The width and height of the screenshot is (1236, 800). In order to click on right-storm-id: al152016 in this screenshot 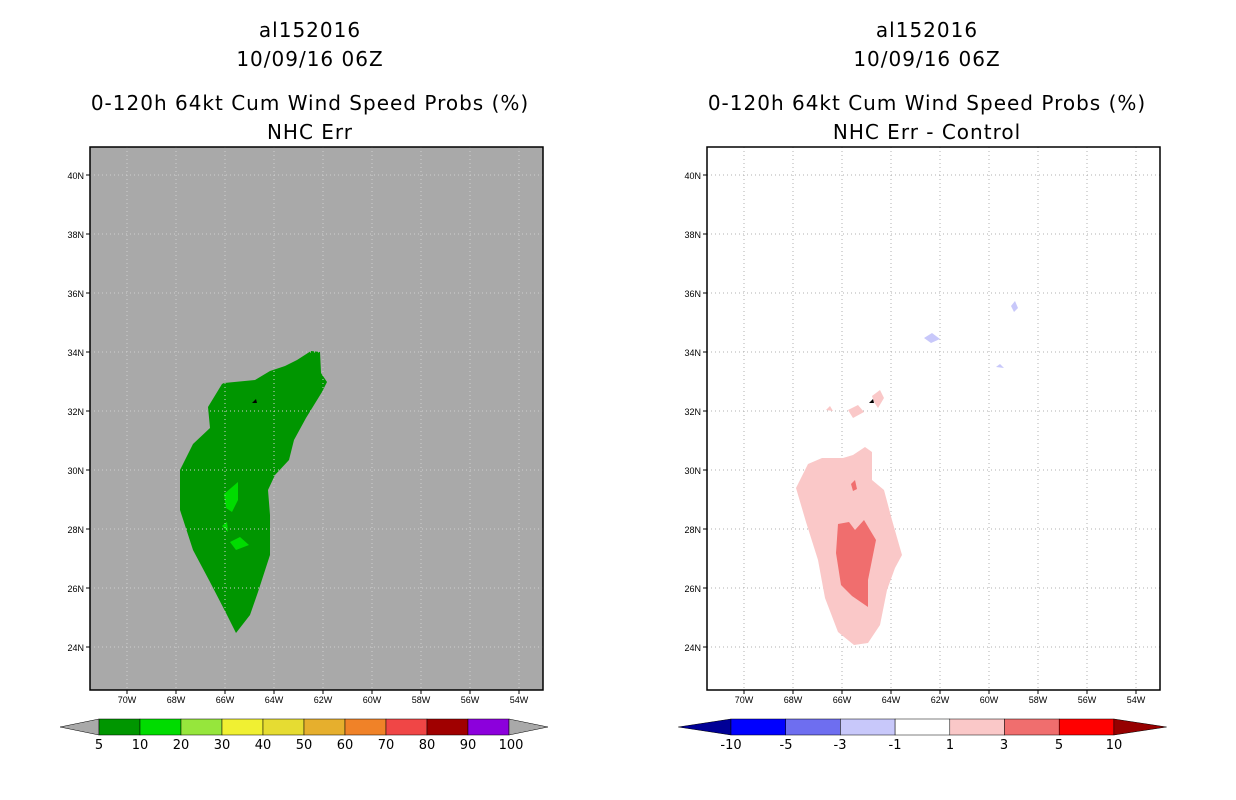, I will do `click(927, 30)`.